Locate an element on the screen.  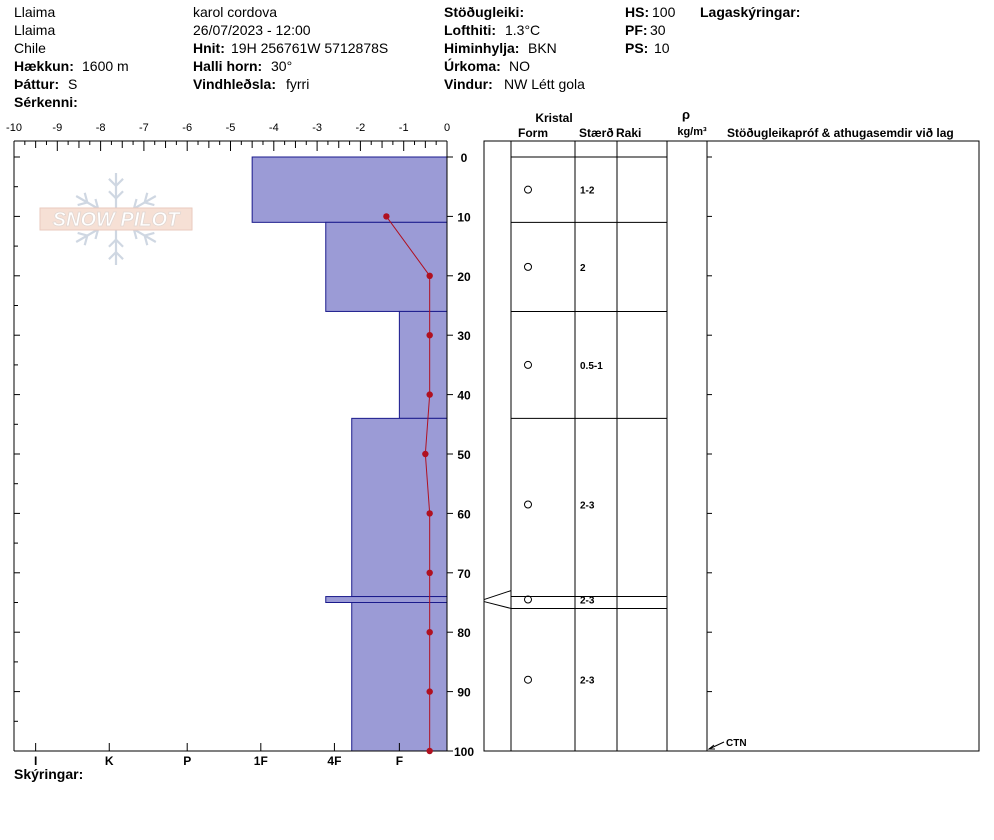
stability-label: Stöðugleiki: is located at coordinates (484, 12).